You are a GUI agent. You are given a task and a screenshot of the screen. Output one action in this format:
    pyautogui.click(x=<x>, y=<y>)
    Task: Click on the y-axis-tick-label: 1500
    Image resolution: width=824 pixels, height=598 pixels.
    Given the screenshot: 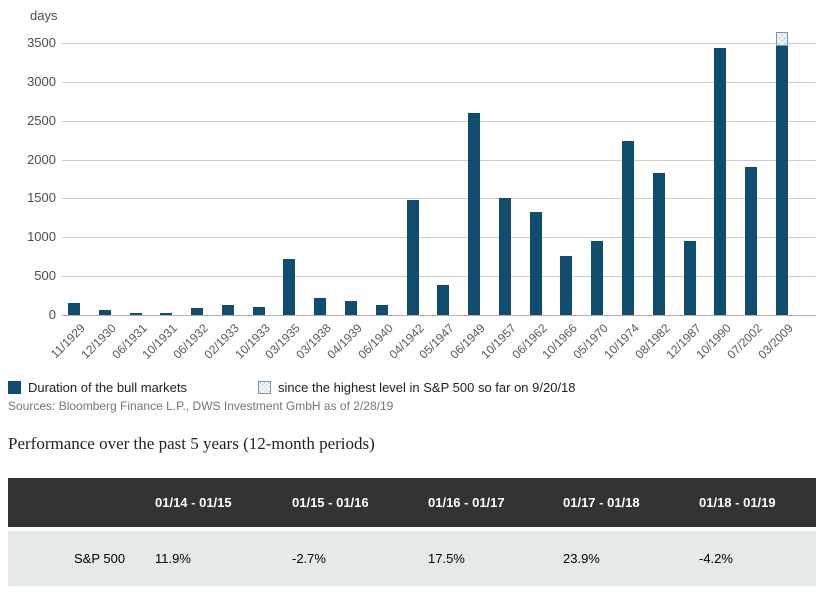 What is the action you would take?
    pyautogui.click(x=41, y=198)
    